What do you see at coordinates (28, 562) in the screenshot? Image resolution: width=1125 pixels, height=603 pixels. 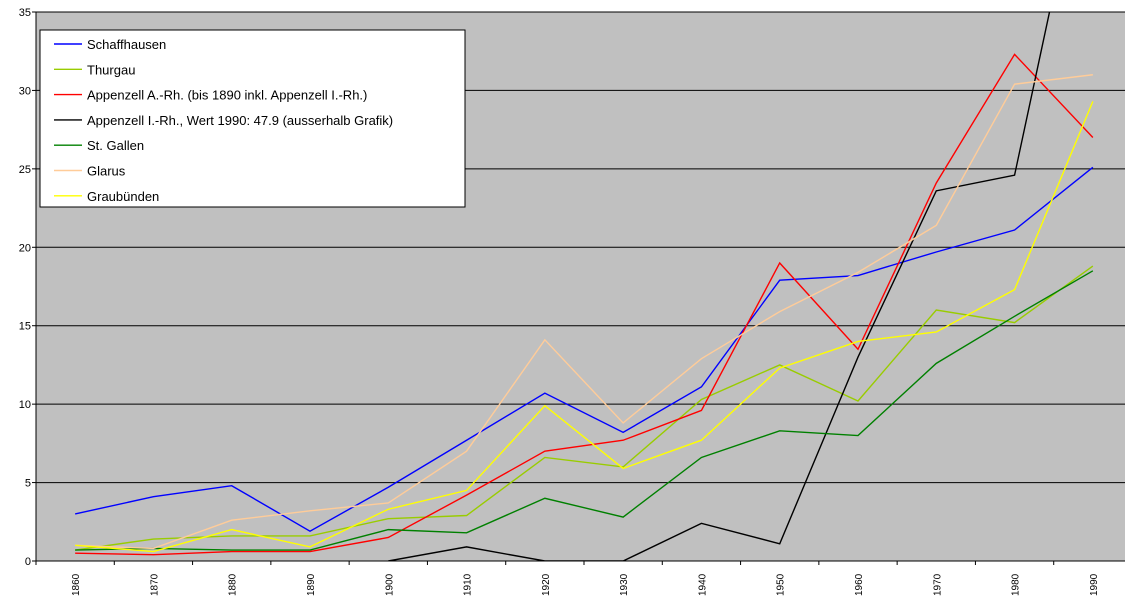 I see `y-tick-label: 0` at bounding box center [28, 562].